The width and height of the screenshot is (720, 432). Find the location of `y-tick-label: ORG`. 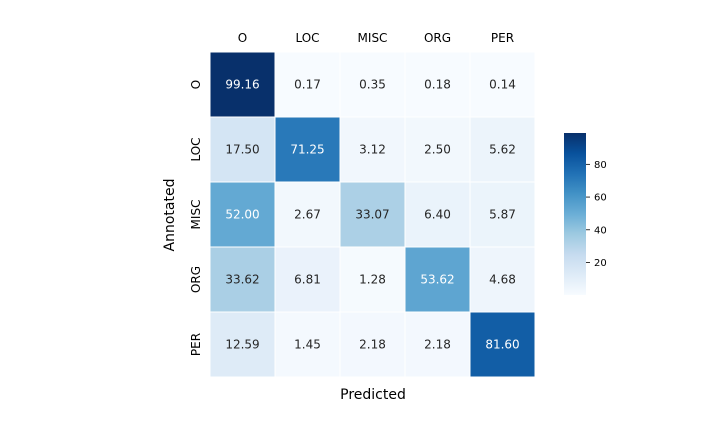

y-tick-label: ORG is located at coordinates (196, 279).